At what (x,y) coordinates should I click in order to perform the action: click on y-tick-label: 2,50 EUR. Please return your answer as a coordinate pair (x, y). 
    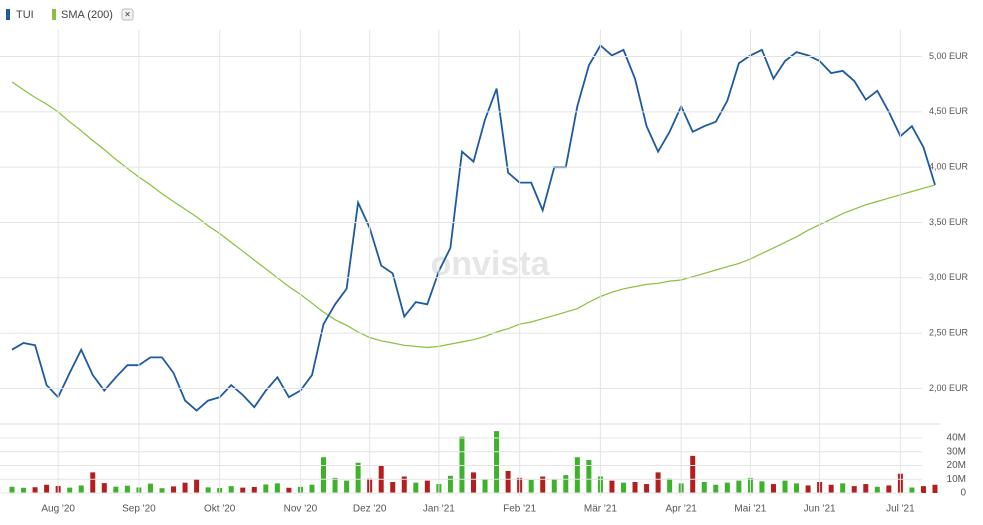
    Looking at the image, I should click on (949, 332).